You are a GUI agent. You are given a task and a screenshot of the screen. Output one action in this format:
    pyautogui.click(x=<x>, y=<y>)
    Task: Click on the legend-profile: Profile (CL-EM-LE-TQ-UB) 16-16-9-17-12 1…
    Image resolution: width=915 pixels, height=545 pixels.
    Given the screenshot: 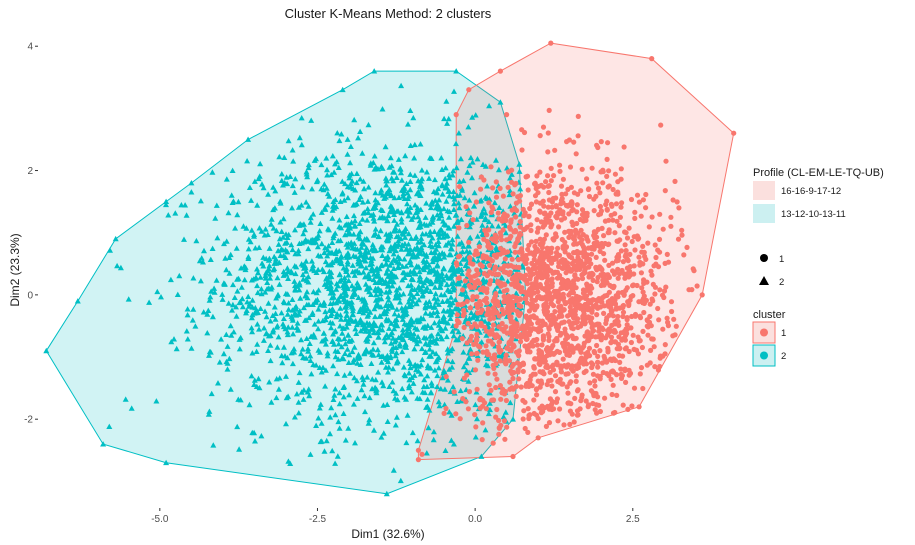 What is the action you would take?
    pyautogui.click(x=818, y=195)
    